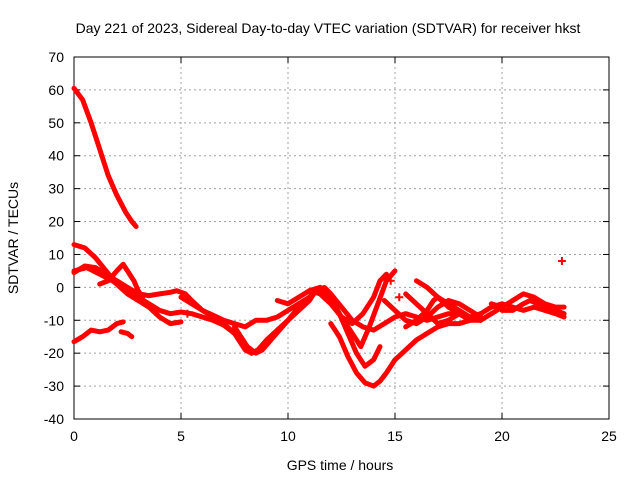 The image size is (640, 480). What do you see at coordinates (56, 222) in the screenshot?
I see `y-tick-label: 20` at bounding box center [56, 222].